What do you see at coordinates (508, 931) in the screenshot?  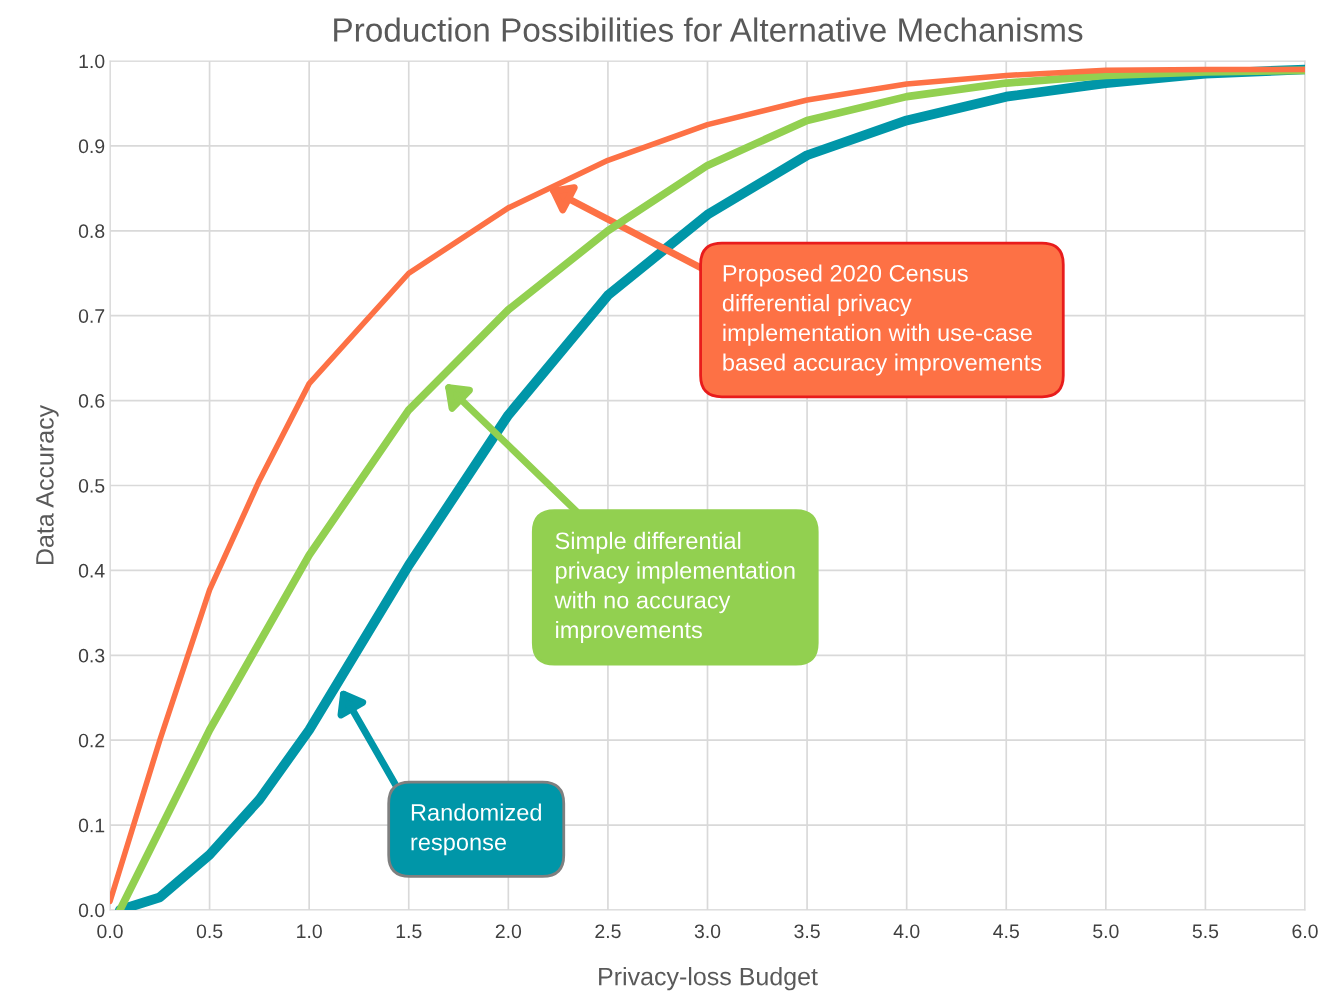 I see `x-tick-label: 2.0` at bounding box center [508, 931].